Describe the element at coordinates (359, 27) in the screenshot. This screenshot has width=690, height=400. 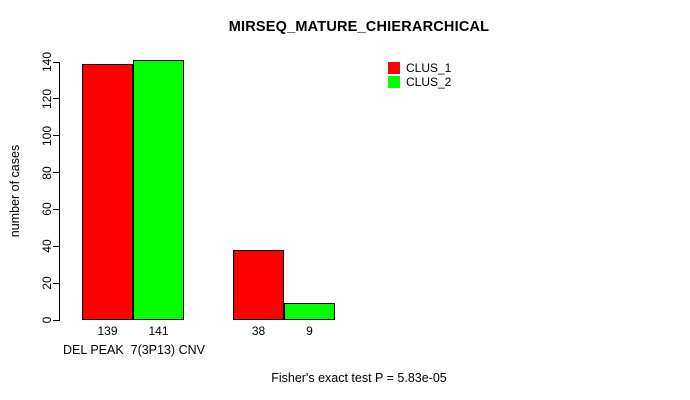
I see `chart-title: MIRSEQ_MATURE_CHIERARCHICAL` at that location.